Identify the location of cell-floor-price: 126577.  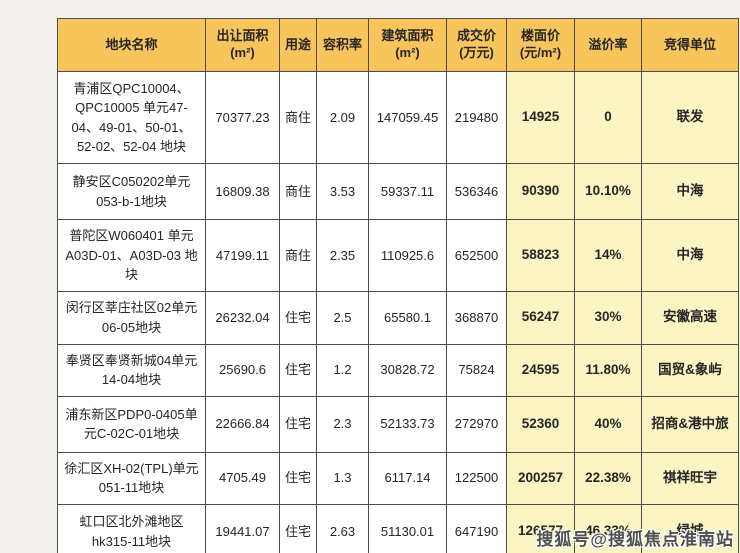
(540, 528).